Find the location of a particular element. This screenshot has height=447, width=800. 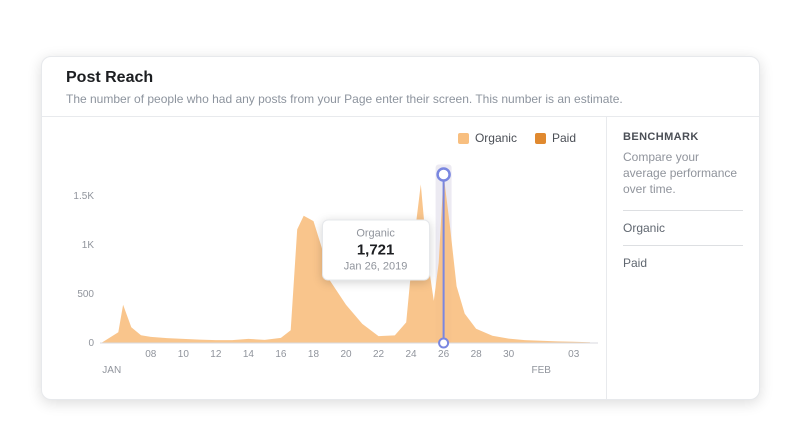

svg-text: 24 is located at coordinates (412, 354).